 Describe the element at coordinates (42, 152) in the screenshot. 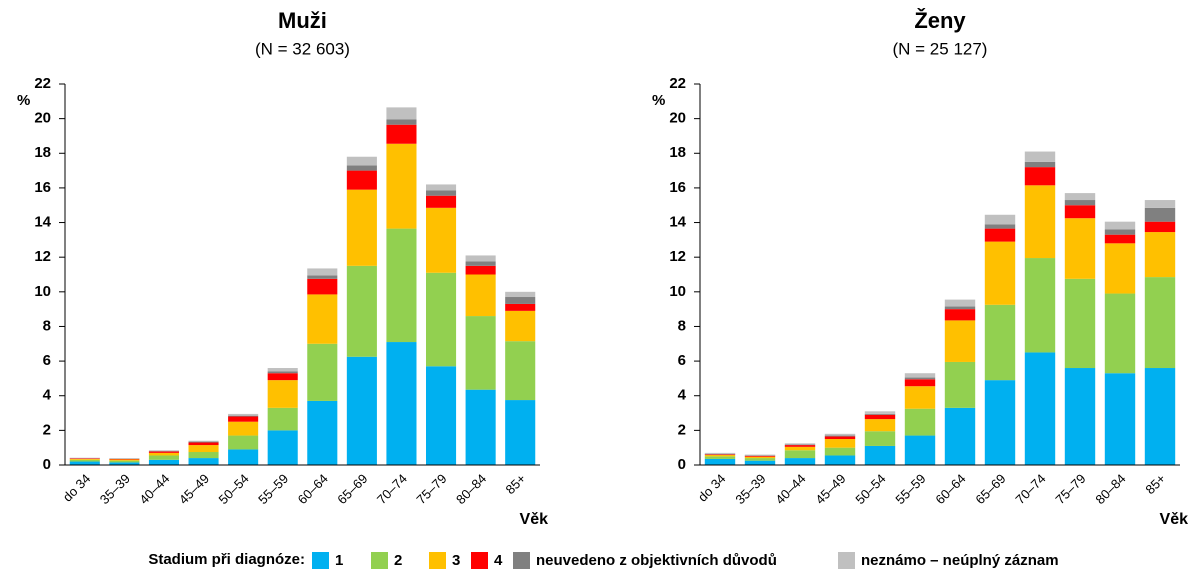

I see `y-tick-label: 18` at that location.